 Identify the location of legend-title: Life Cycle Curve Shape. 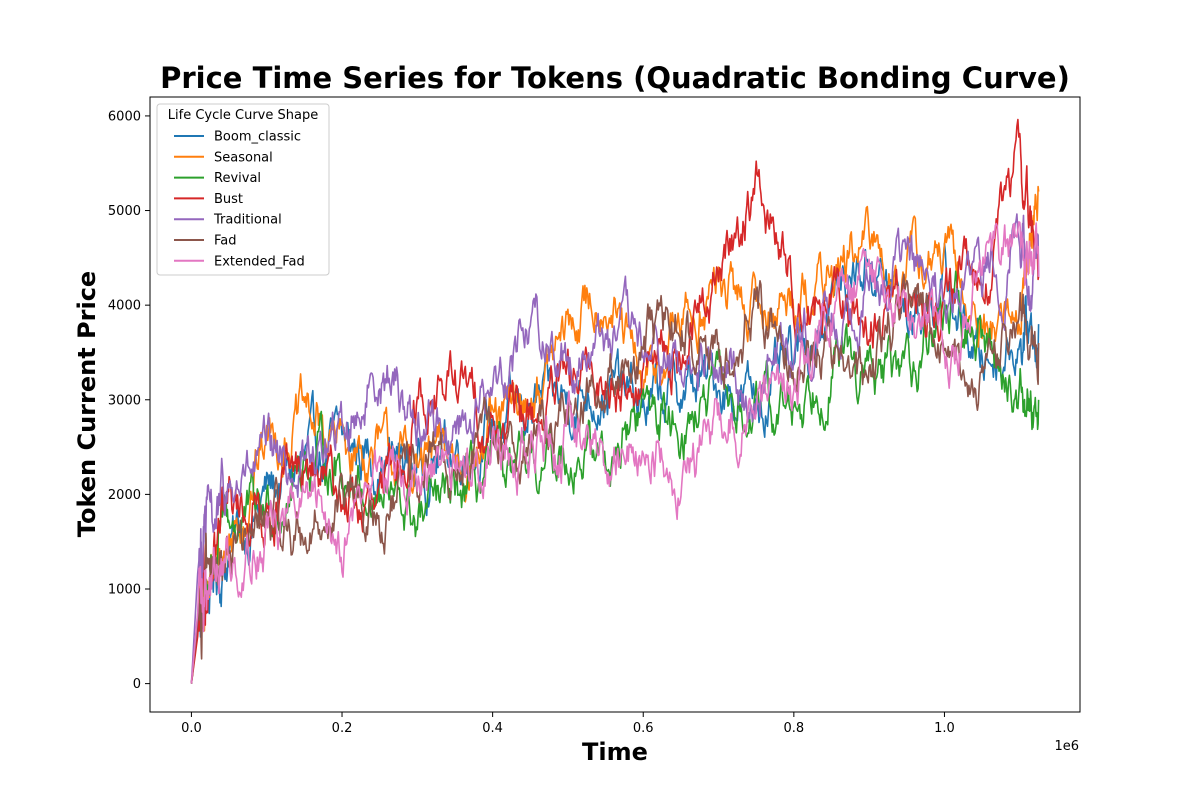
(243, 115).